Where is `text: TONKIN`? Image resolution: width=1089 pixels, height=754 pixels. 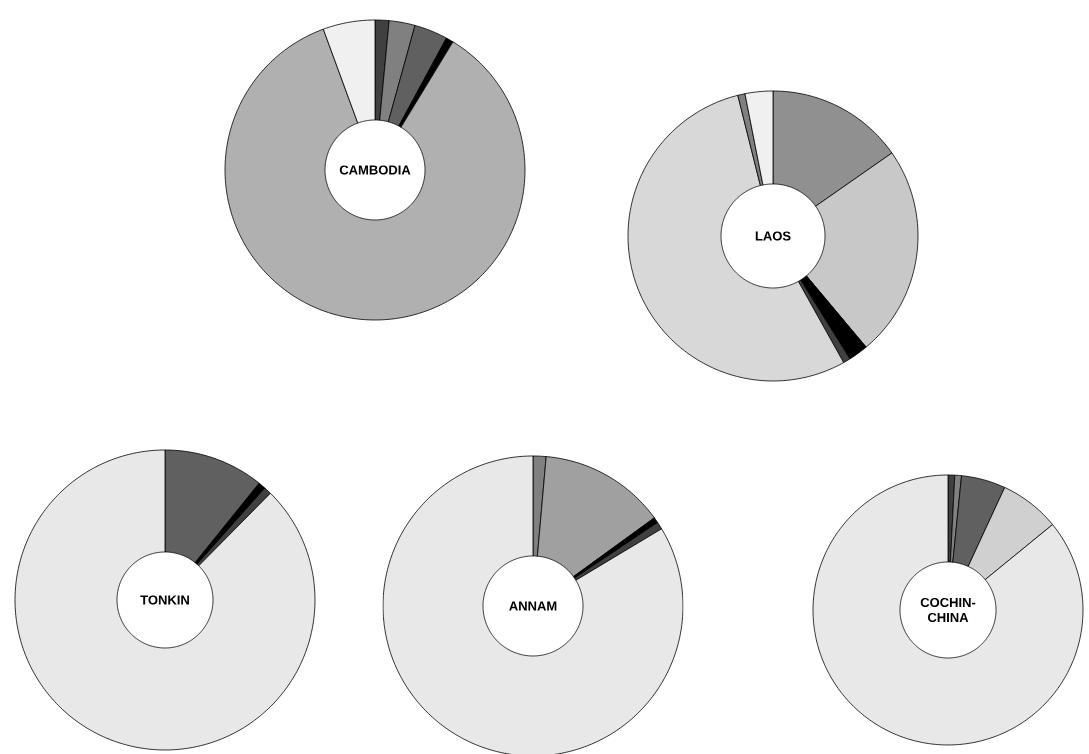 text: TONKIN is located at coordinates (164, 600).